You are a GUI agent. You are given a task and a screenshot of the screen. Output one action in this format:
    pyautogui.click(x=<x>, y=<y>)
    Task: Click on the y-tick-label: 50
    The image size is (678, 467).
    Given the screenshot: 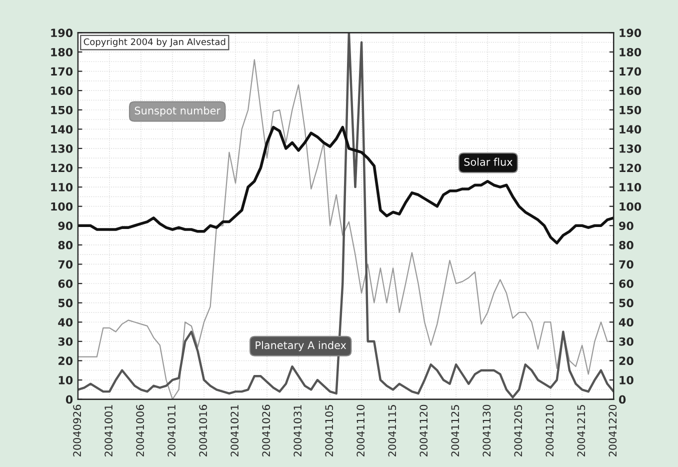 What is the action you would take?
    pyautogui.click(x=65, y=303)
    